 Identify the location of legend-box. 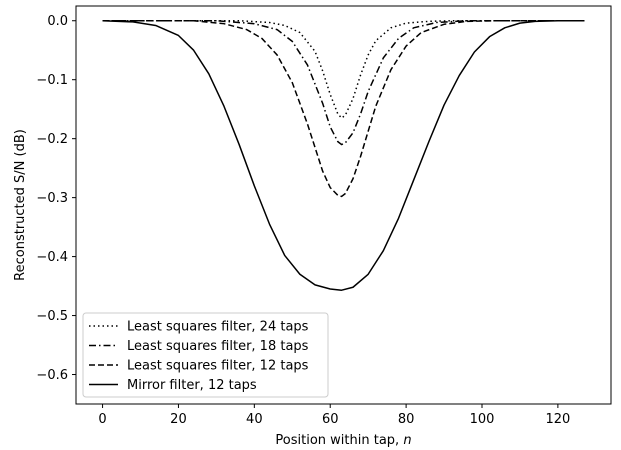
(205, 355).